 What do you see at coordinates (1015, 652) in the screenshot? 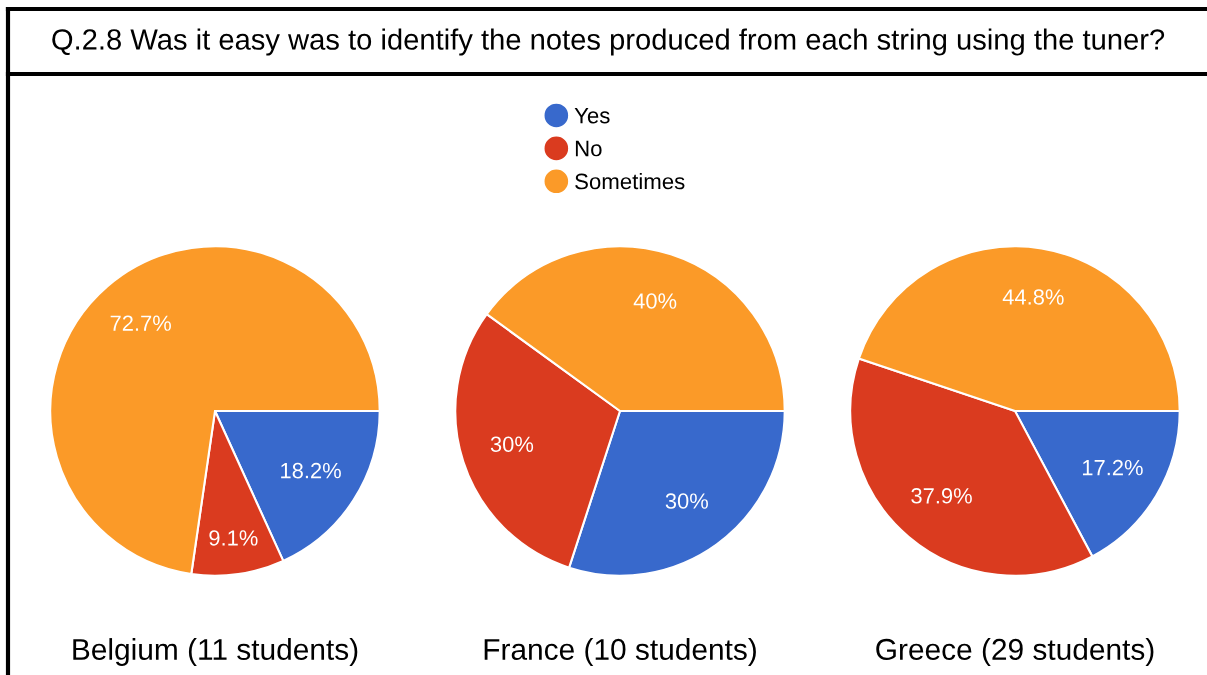
I see `text: Greece (29 students)` at bounding box center [1015, 652].